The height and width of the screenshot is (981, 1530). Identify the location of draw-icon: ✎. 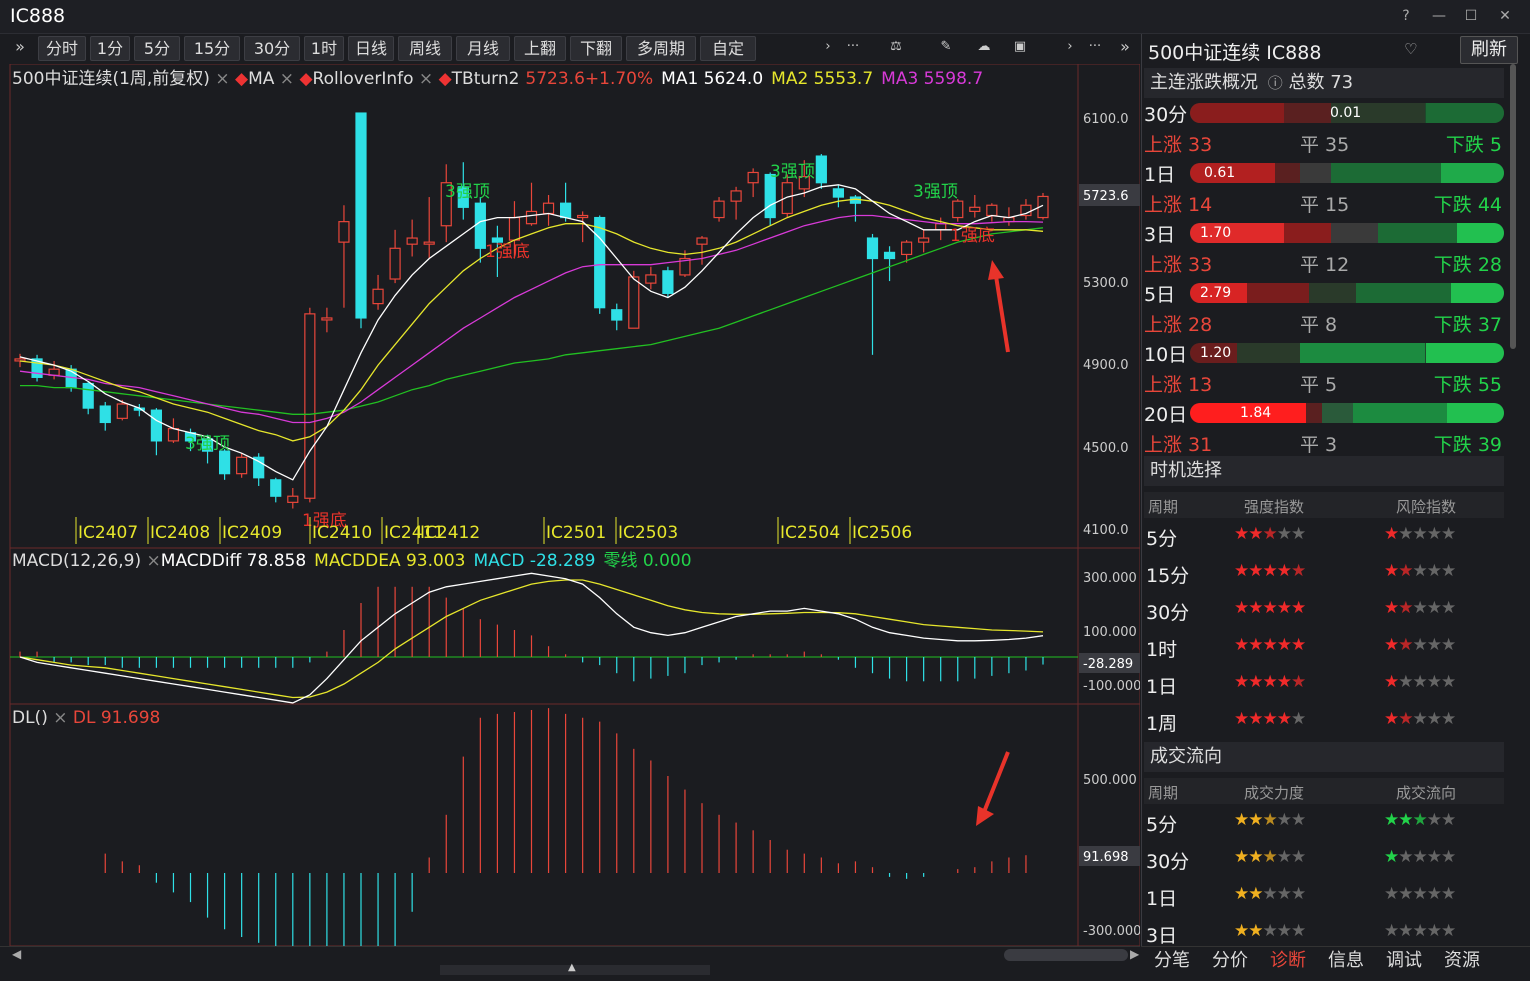
(946, 46).